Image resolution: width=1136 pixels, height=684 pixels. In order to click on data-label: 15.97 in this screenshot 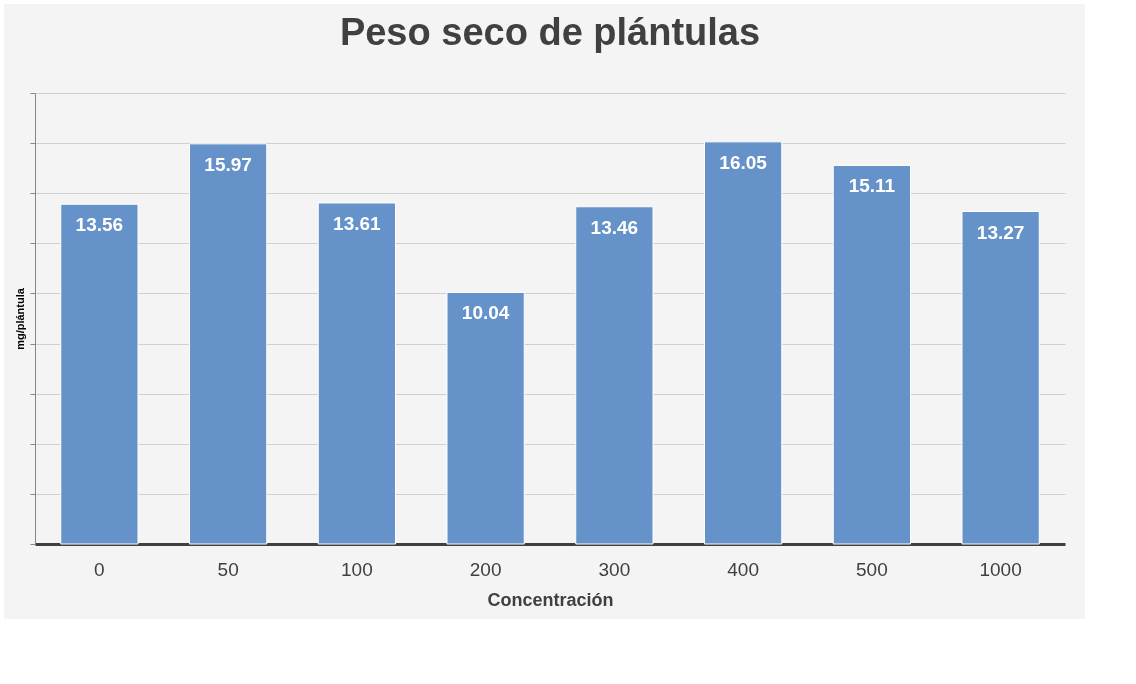, I will do `click(228, 164)`.